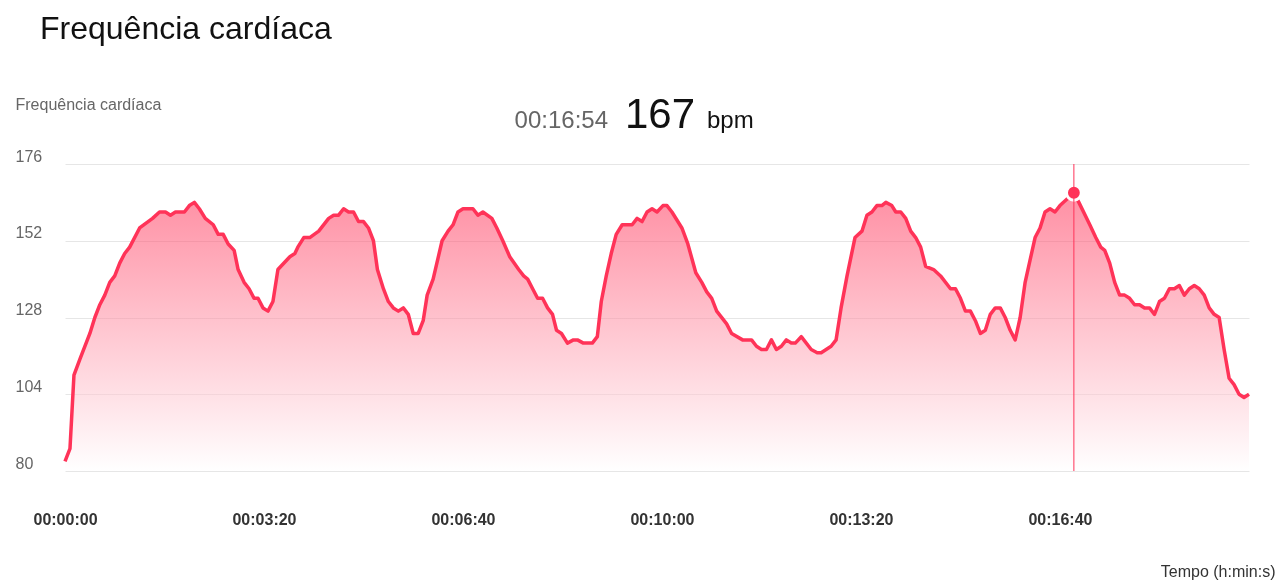 This screenshot has height=580, width=1280. What do you see at coordinates (1060, 519) in the screenshot?
I see `x-tick-label: 00:16:40` at bounding box center [1060, 519].